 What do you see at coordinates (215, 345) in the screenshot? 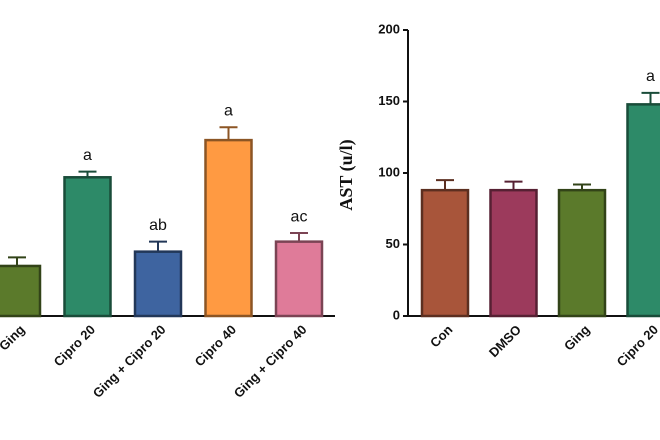
I see `x-tick-label: Cipro 40` at bounding box center [215, 345].